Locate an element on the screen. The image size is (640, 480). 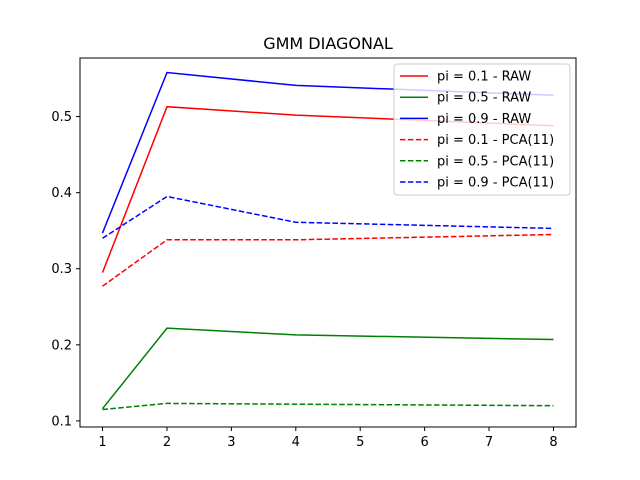
y-axis: 0.1 0.2 0.3 0.4 0.5 is located at coordinates (65, 269).